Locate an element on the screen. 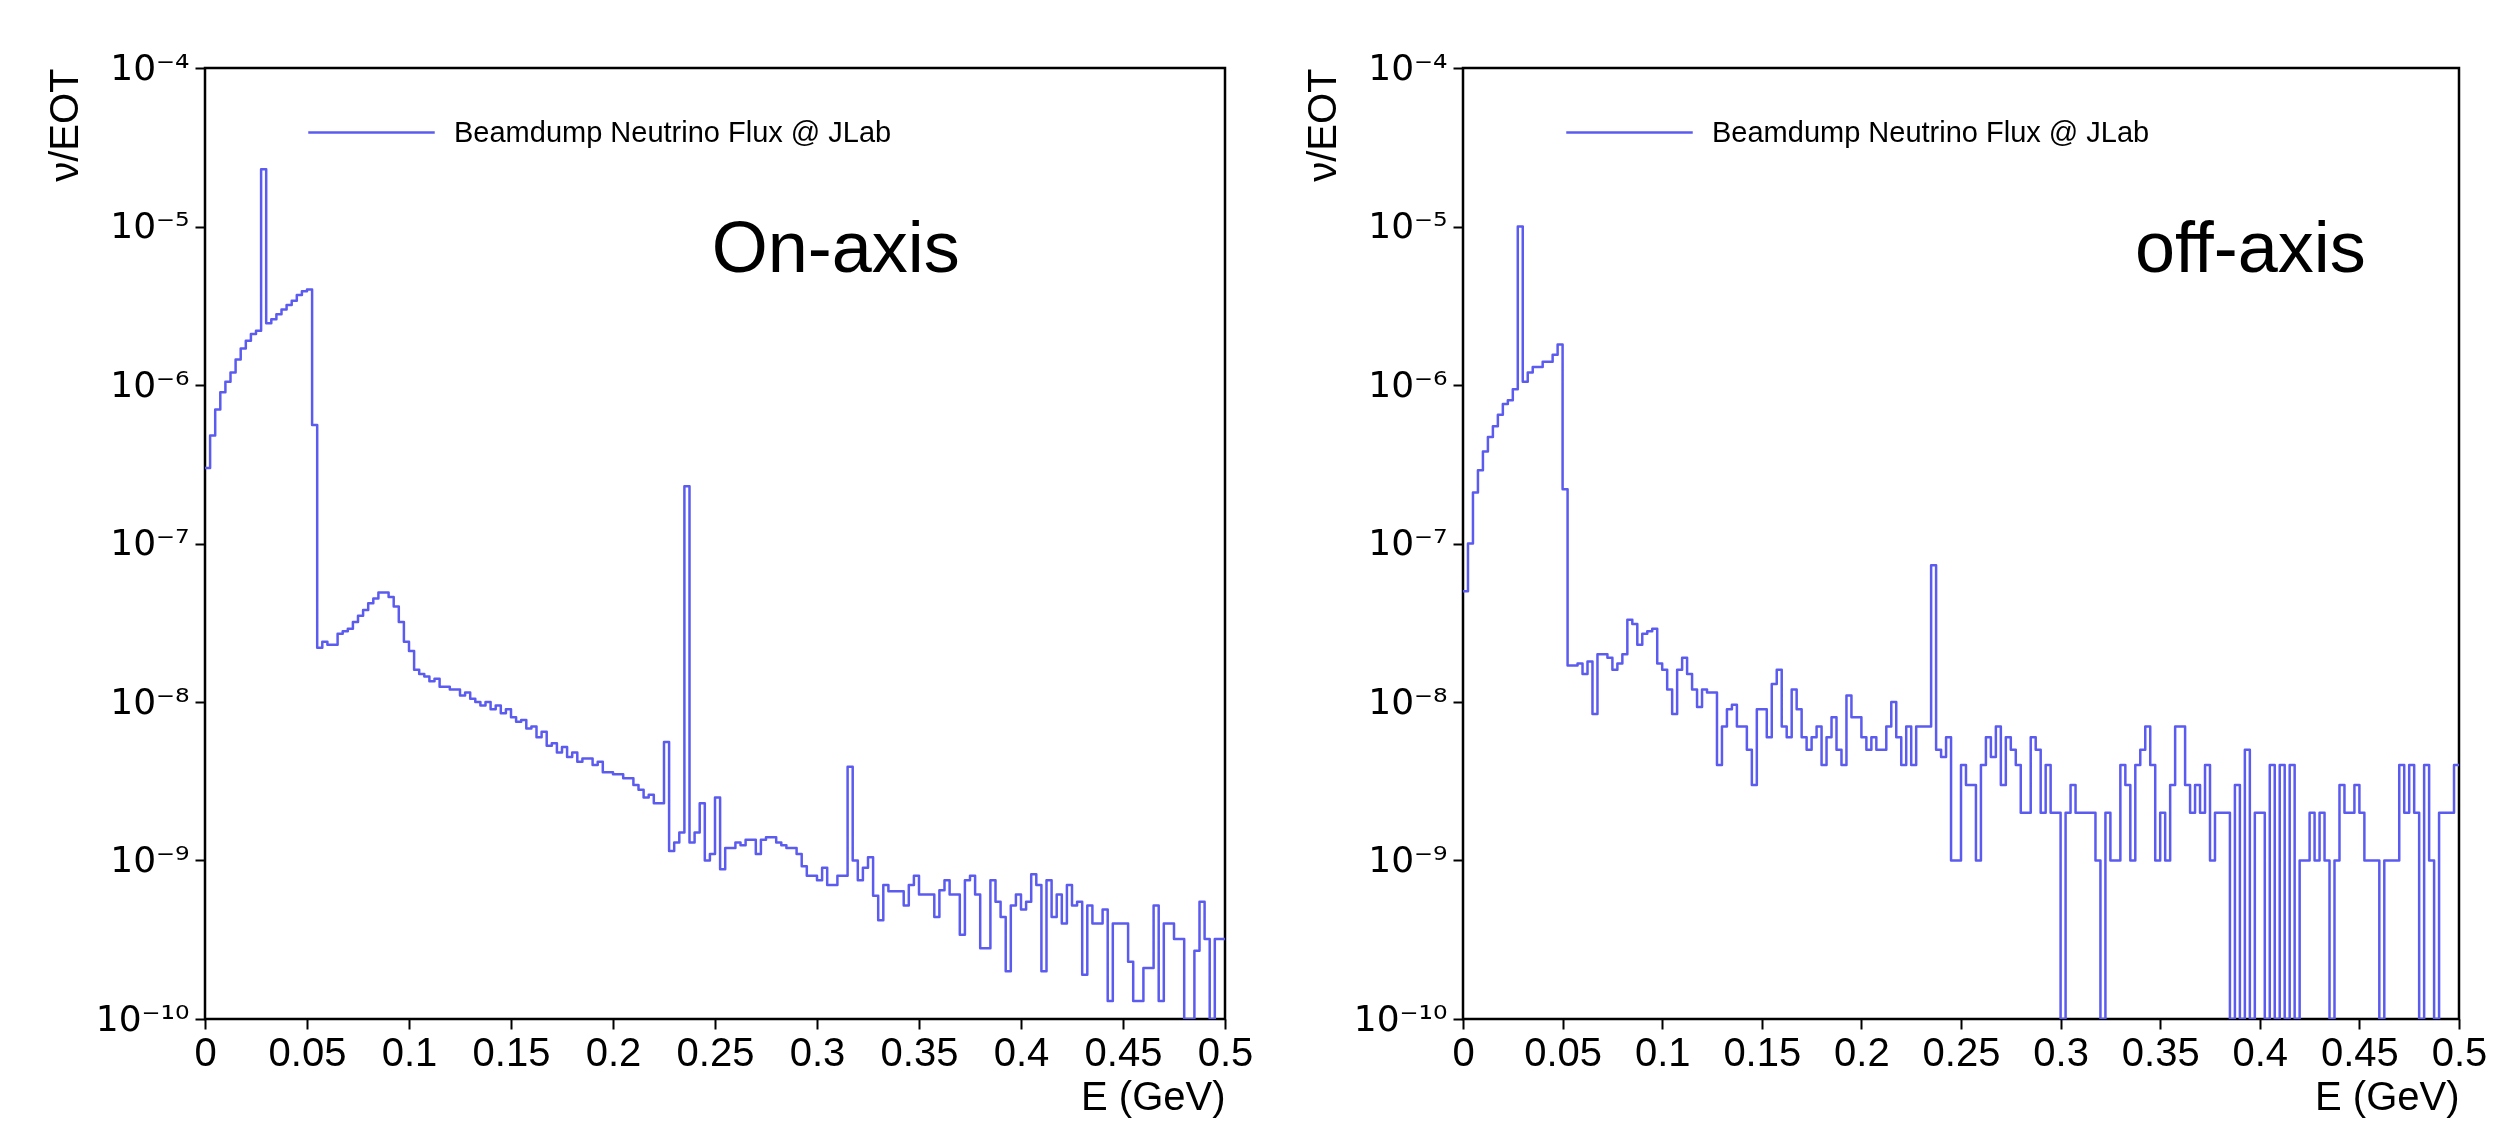 This screenshot has width=2511, height=1142. annotation: On-axis is located at coordinates (835, 247).